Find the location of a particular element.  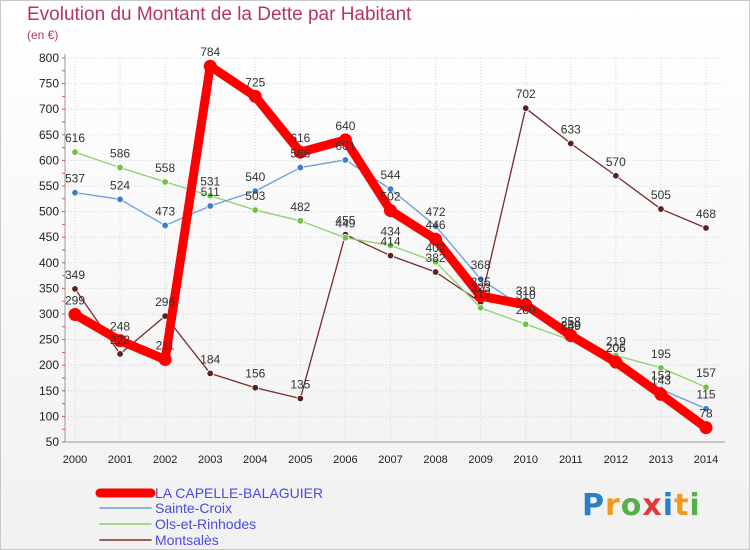

x-tick-label: 2007 is located at coordinates (390, 460).